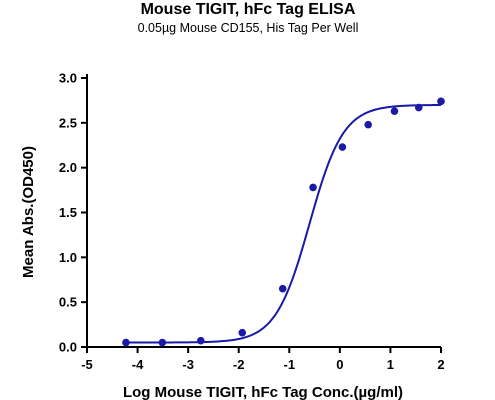 This screenshot has height=400, width=495. What do you see at coordinates (68, 302) in the screenshot?
I see `y-tick-label: 0.5` at bounding box center [68, 302].